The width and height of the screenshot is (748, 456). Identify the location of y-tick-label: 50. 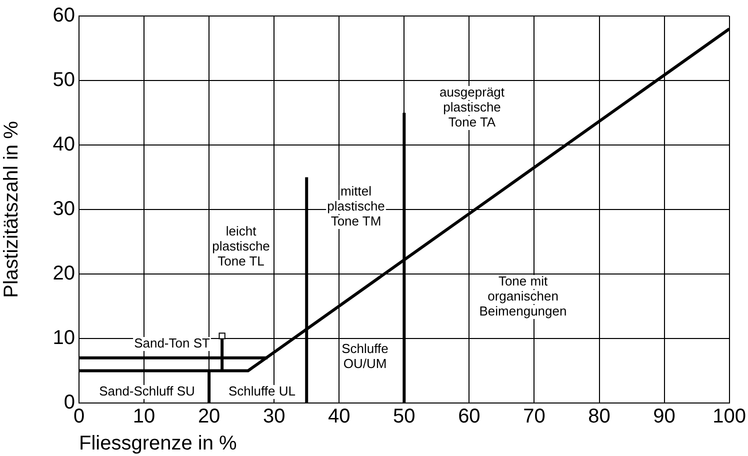
(63, 80).